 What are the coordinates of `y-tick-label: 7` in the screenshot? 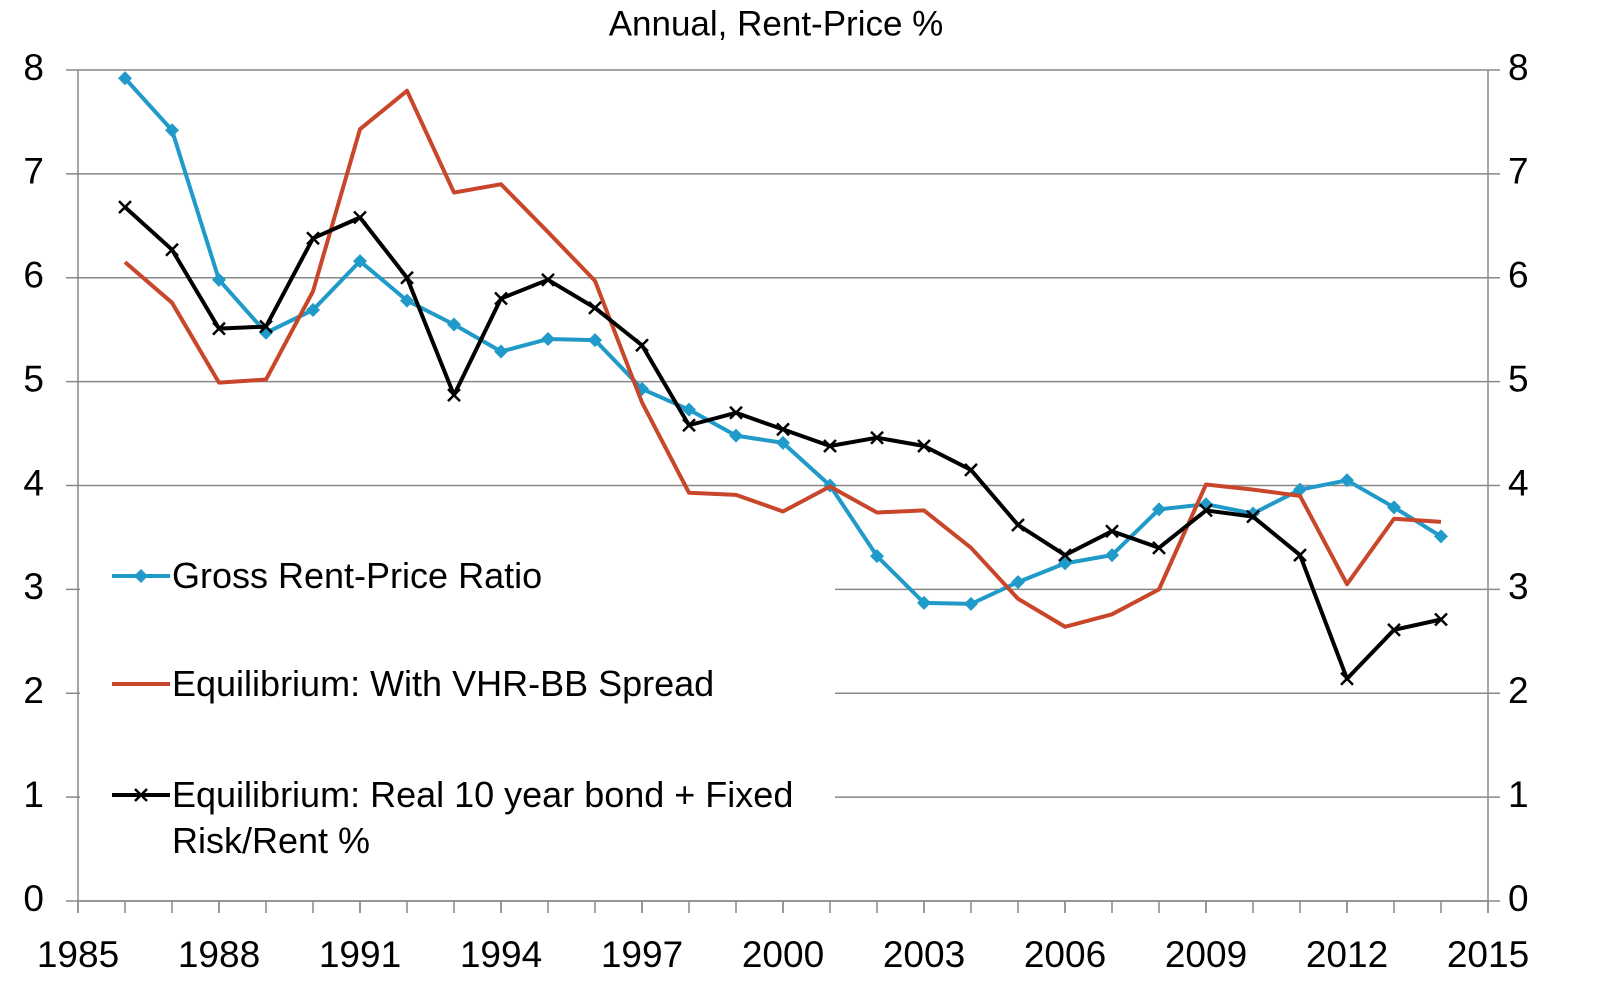 It's located at (33, 171).